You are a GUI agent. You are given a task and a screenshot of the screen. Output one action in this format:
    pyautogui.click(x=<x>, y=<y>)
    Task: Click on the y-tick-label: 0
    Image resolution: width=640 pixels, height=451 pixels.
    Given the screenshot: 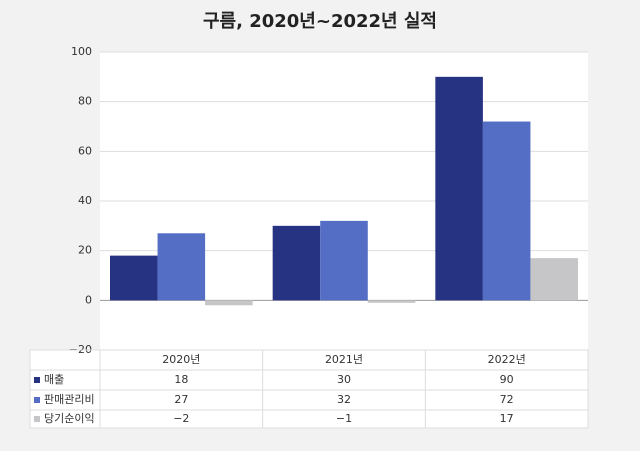 What is the action you would take?
    pyautogui.click(x=88, y=299)
    